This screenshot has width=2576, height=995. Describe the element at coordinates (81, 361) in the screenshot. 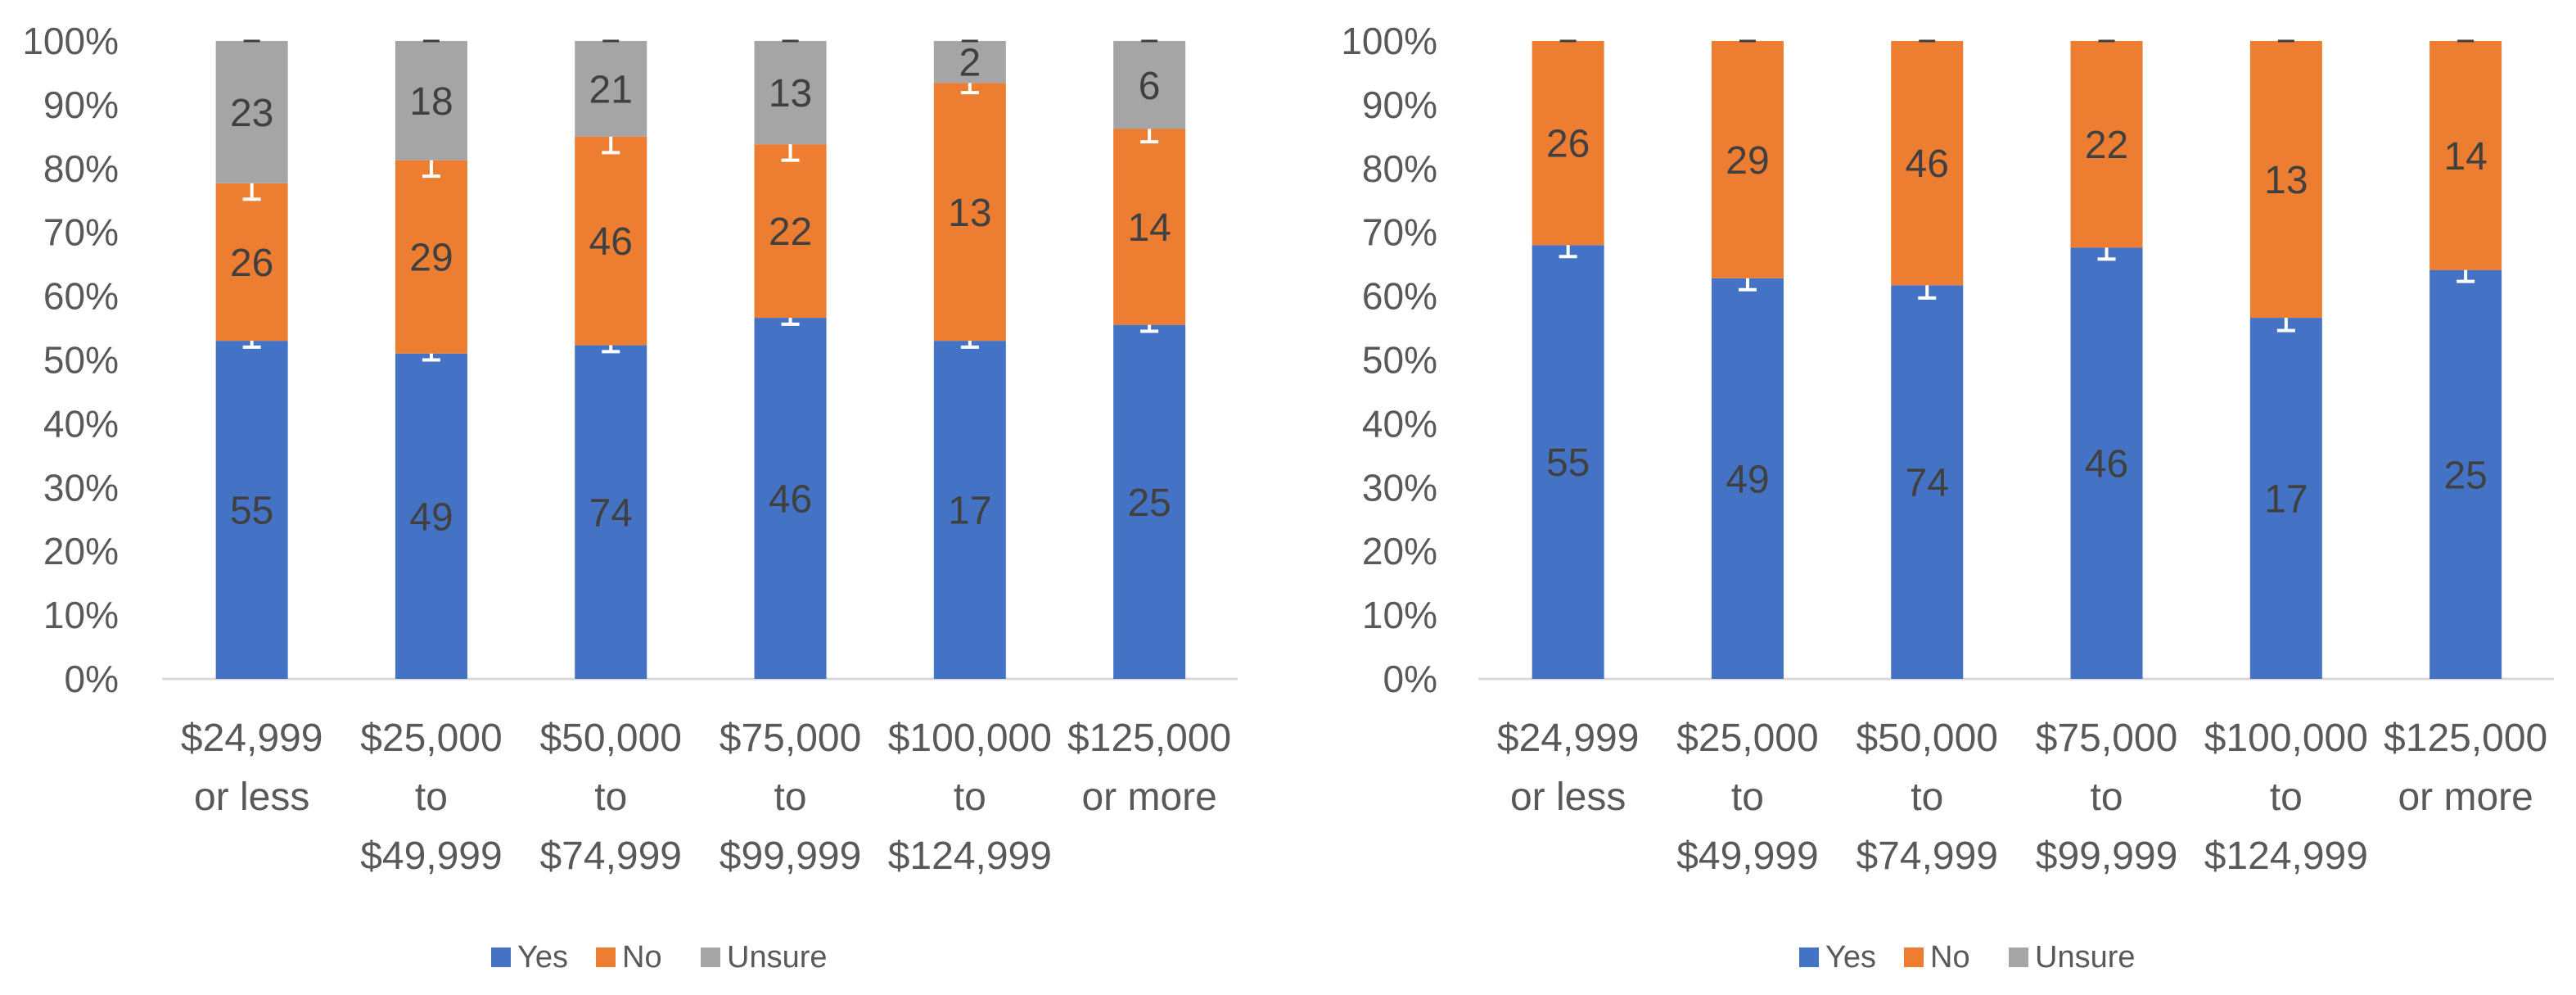

I see `y-tick-label: 50%` at that location.